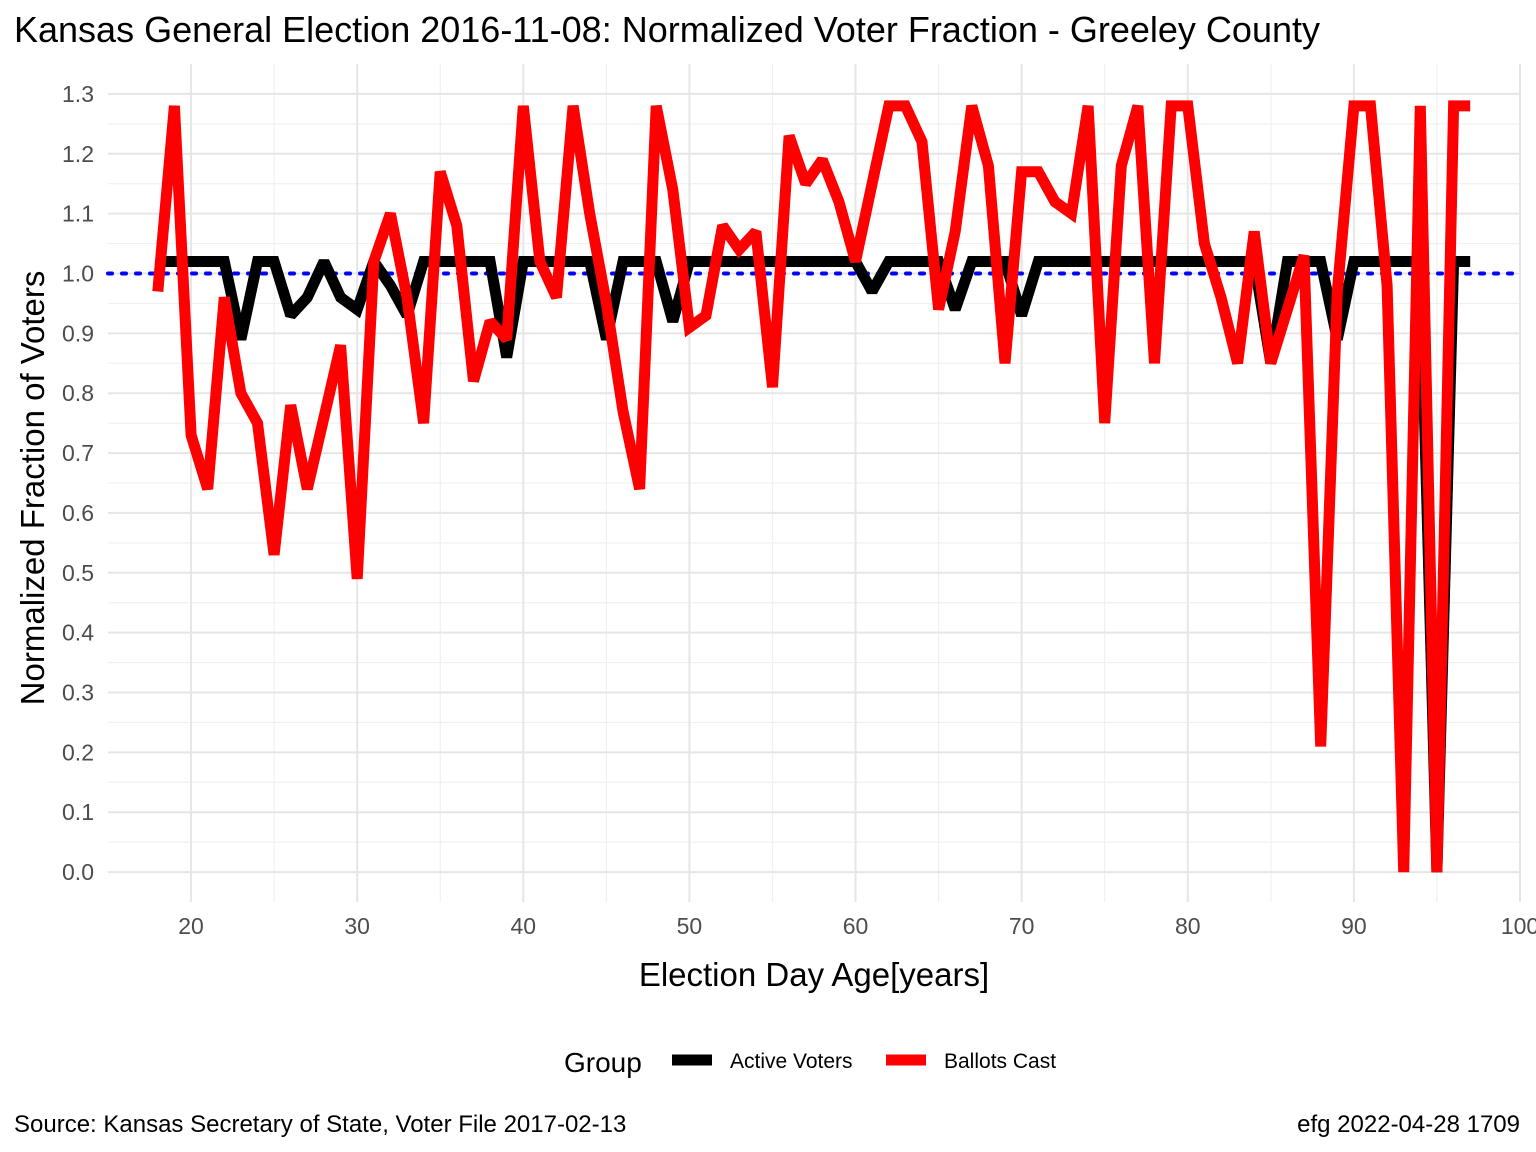 The height and width of the screenshot is (1152, 1536). Describe the element at coordinates (32, 488) in the screenshot. I see `y-axis-label: Normalized Fraction of Voters` at that location.